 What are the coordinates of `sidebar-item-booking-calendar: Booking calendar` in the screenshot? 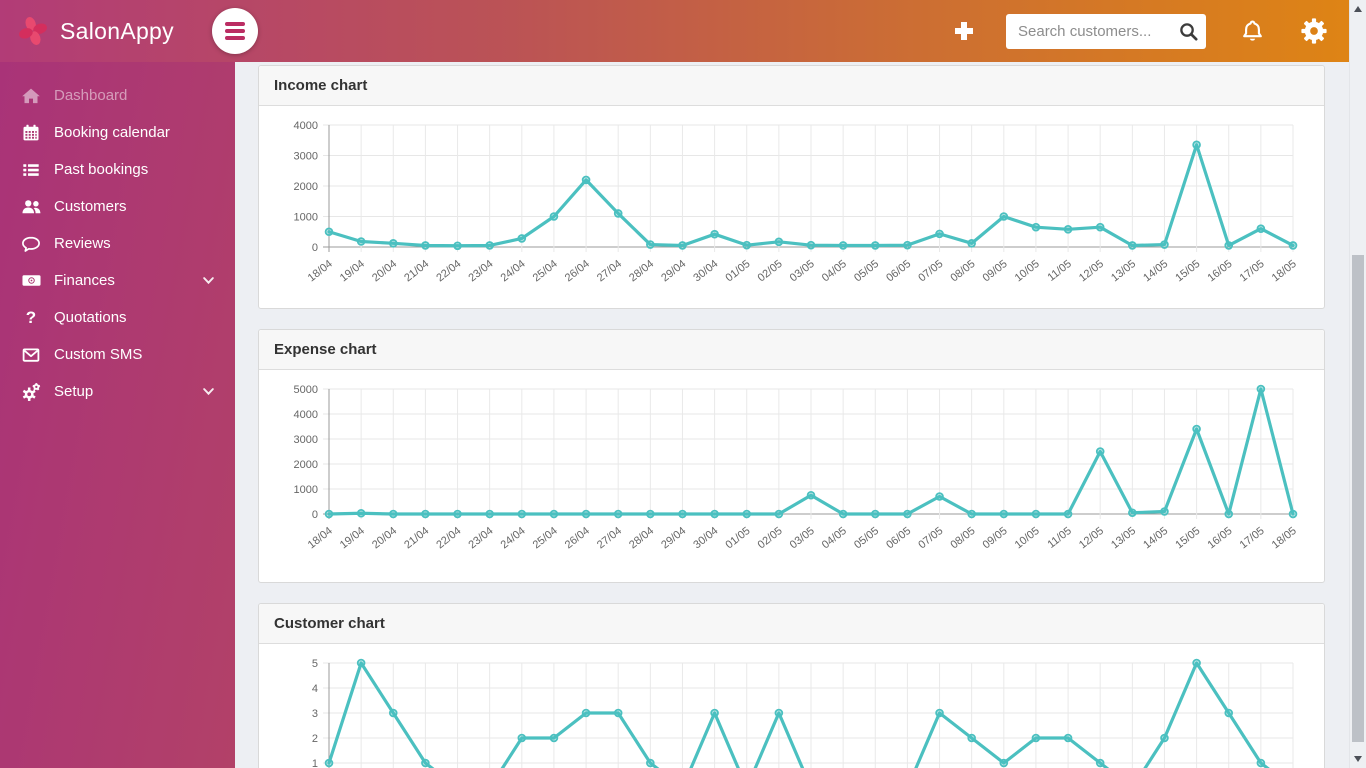 It's located at (117, 132).